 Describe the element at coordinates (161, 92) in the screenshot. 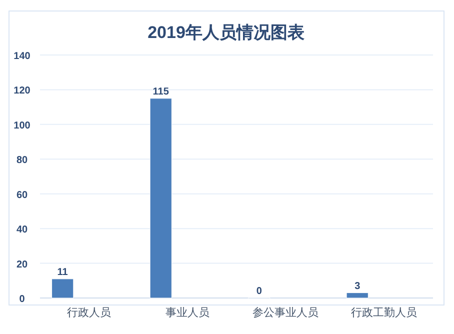

I see `data-label: 115` at that location.